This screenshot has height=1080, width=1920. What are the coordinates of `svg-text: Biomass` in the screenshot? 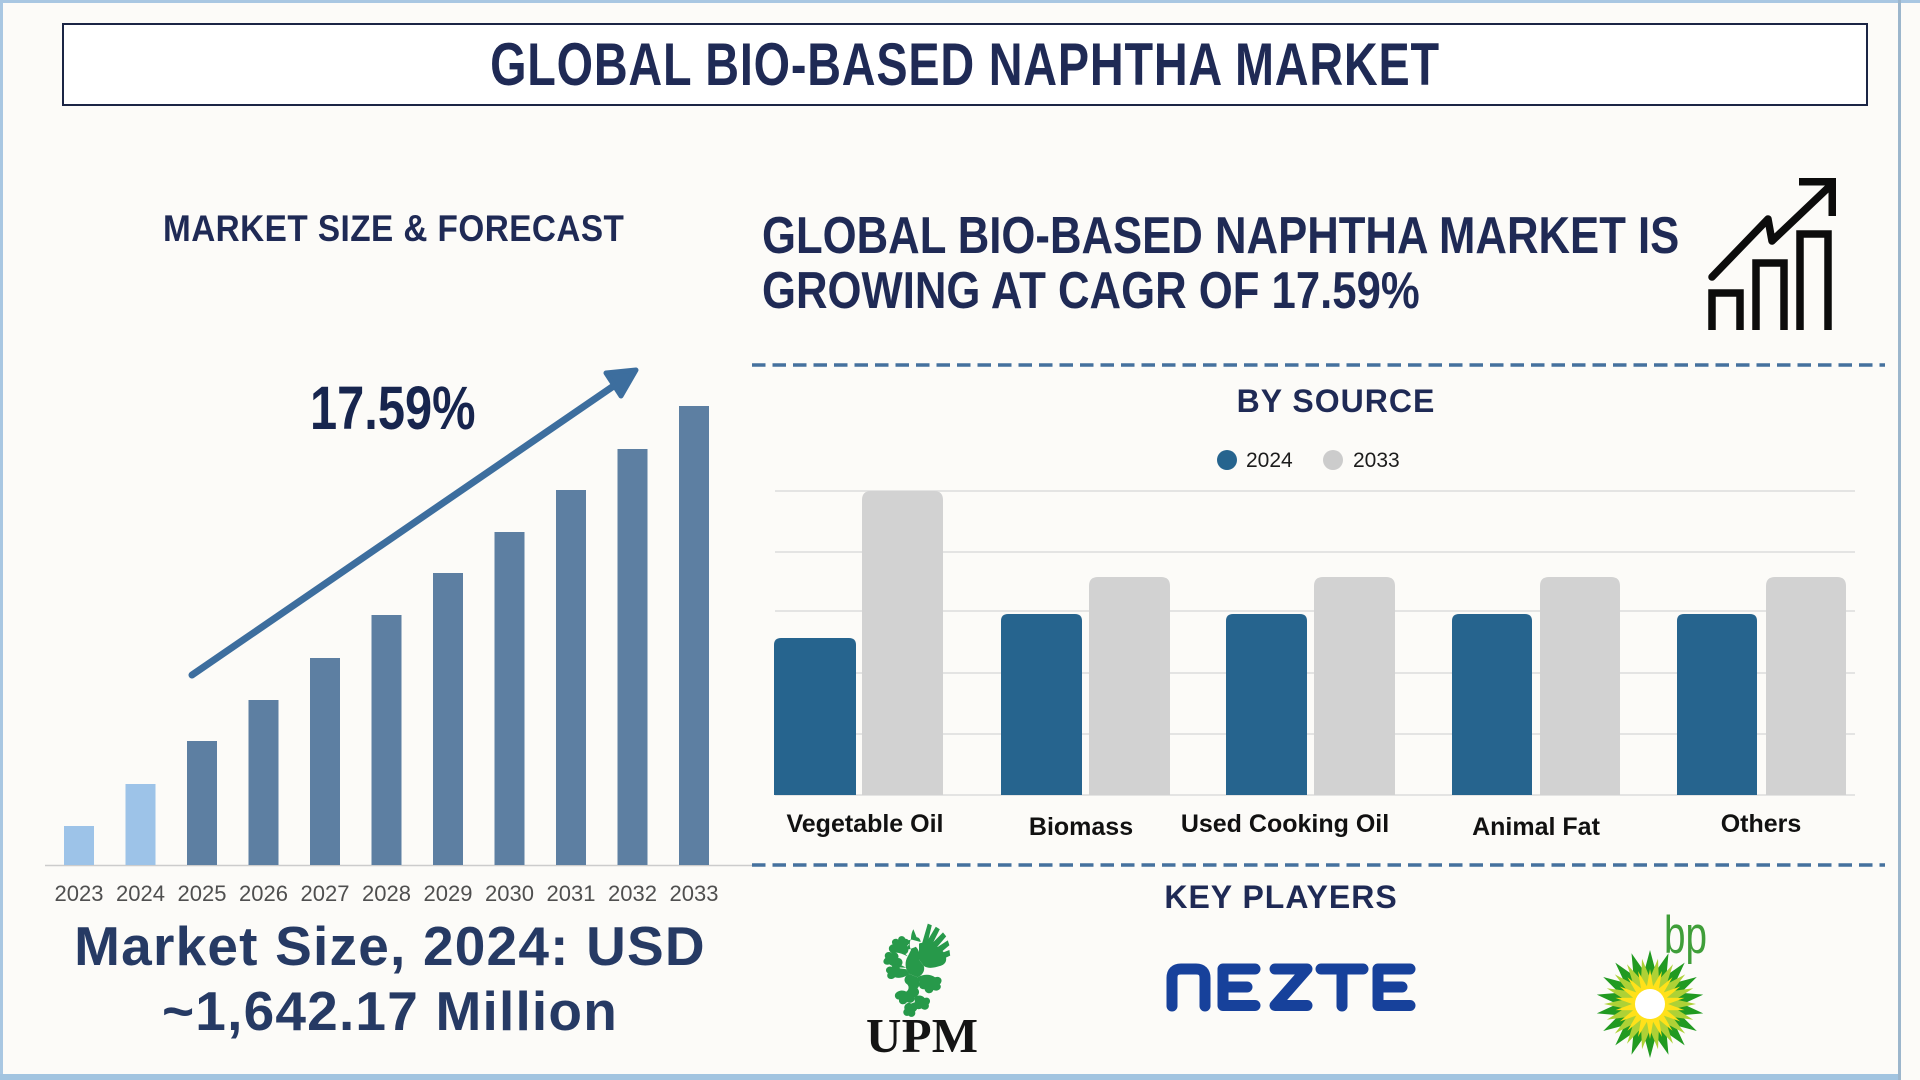 It's located at (1081, 827).